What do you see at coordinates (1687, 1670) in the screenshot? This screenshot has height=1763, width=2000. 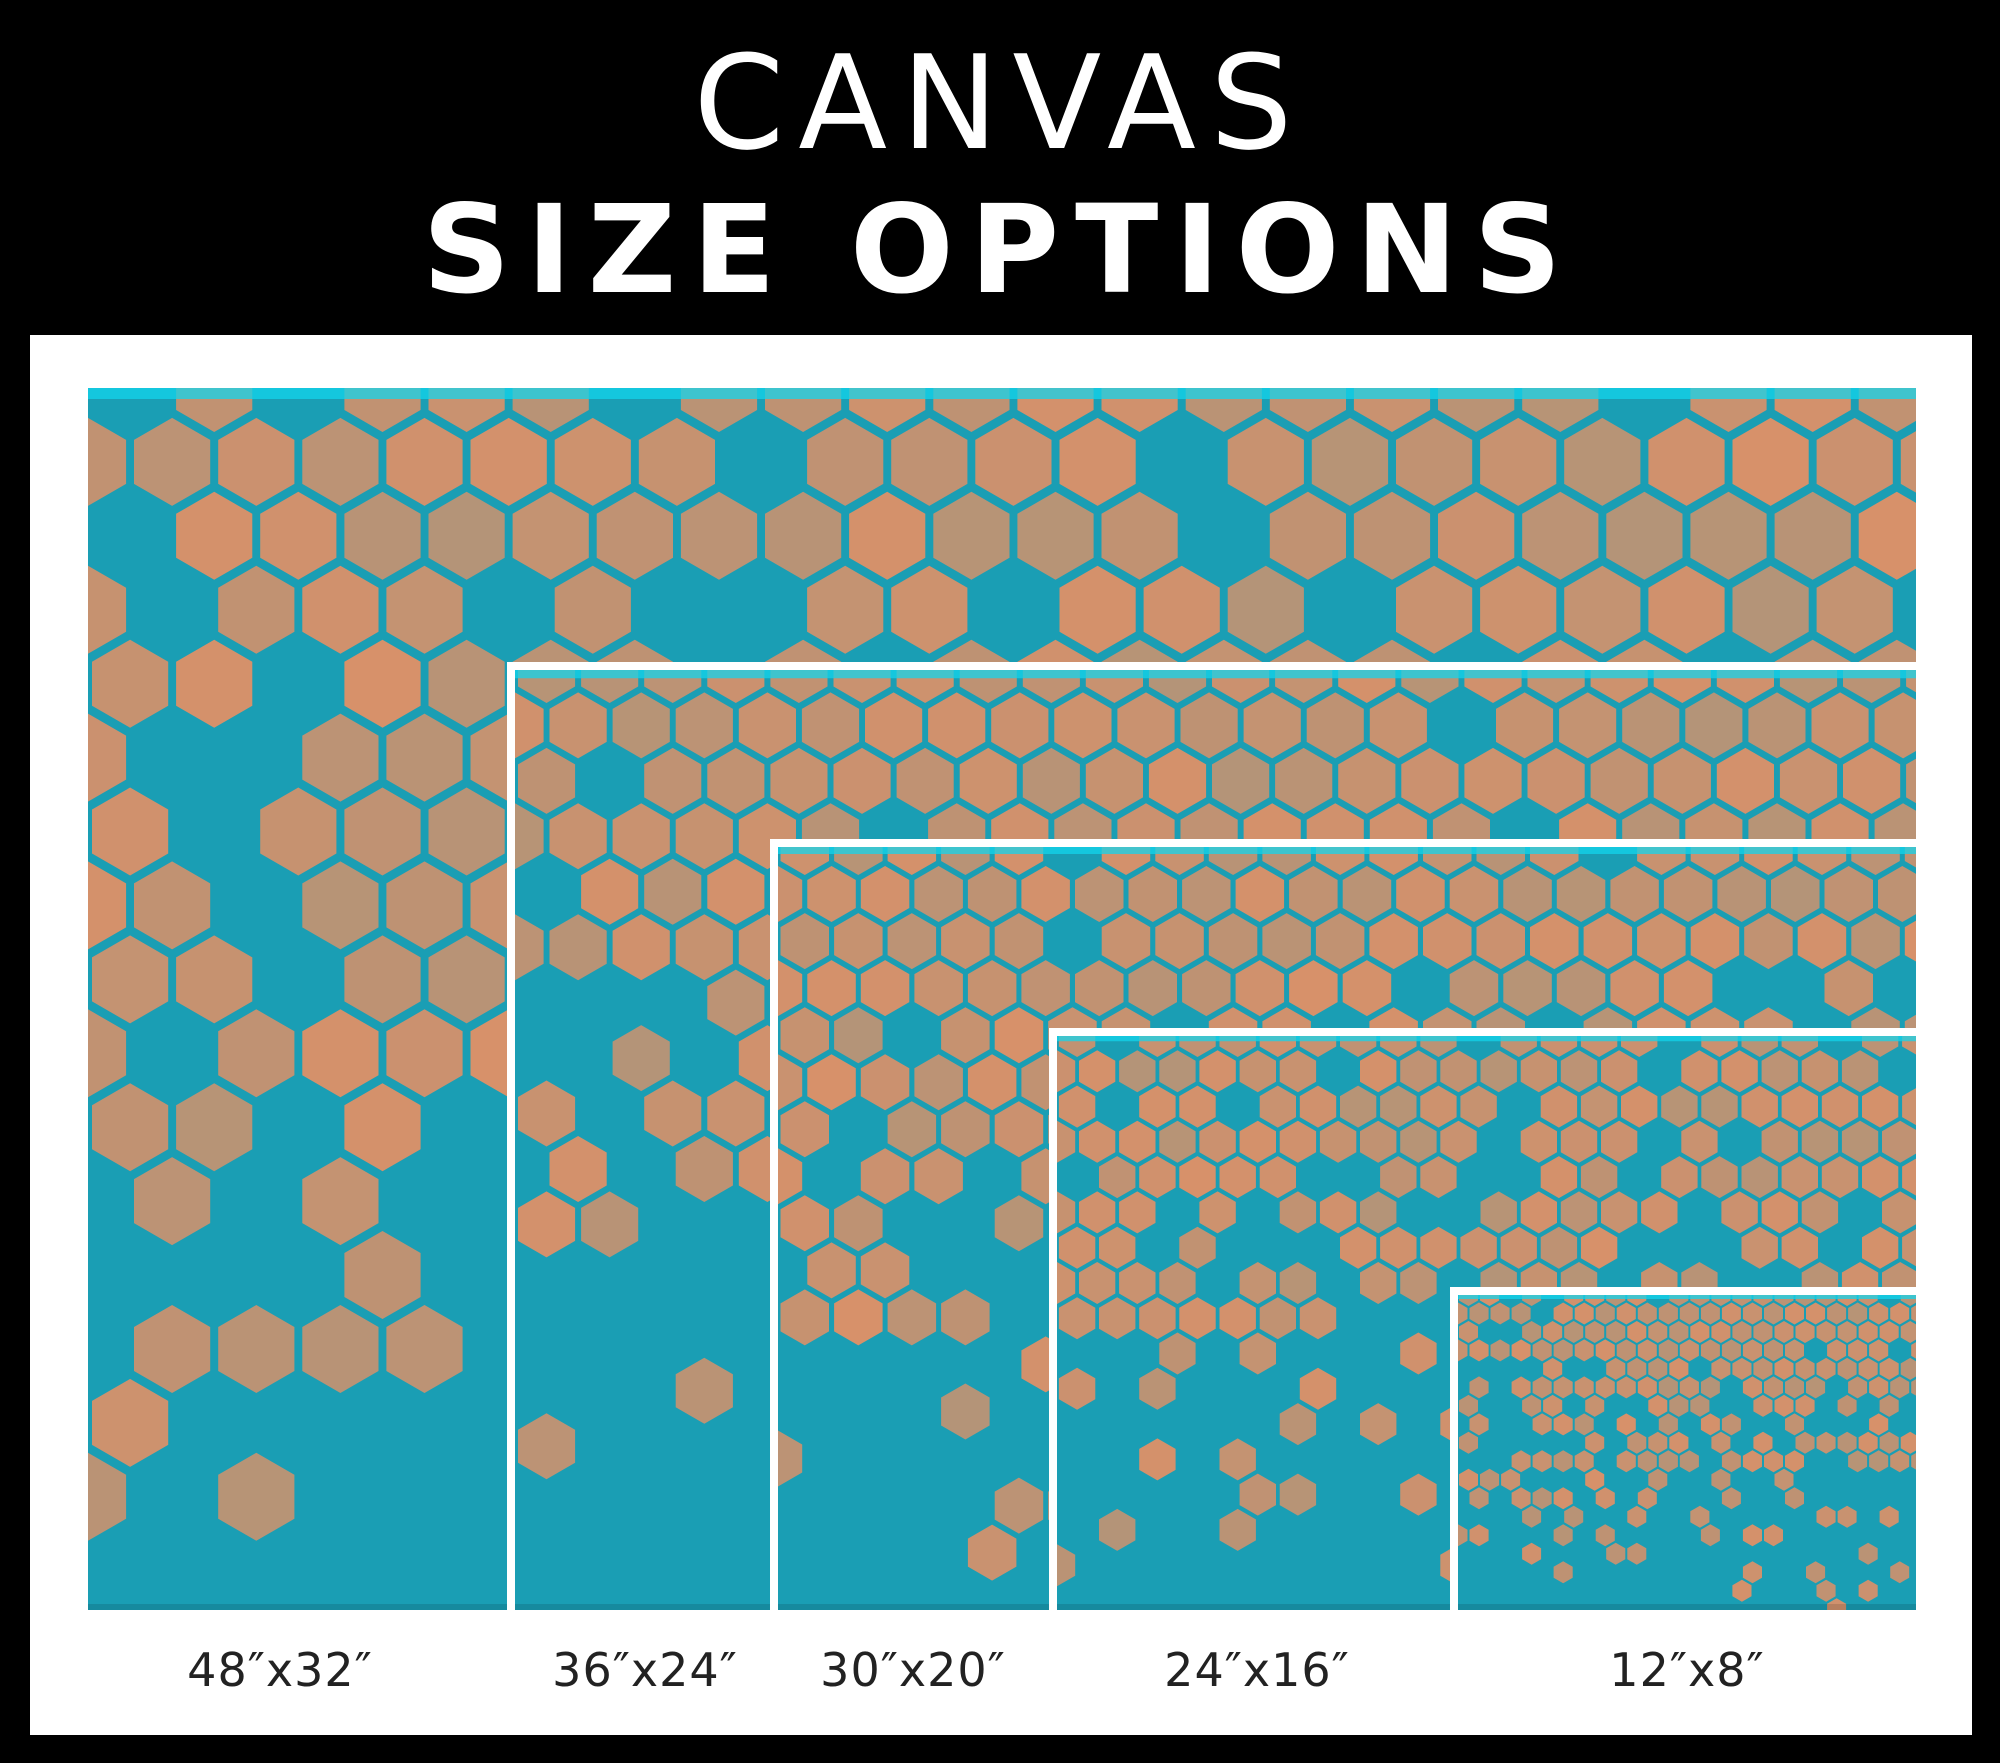 I see `size-label-12x8: 12″x8″` at bounding box center [1687, 1670].